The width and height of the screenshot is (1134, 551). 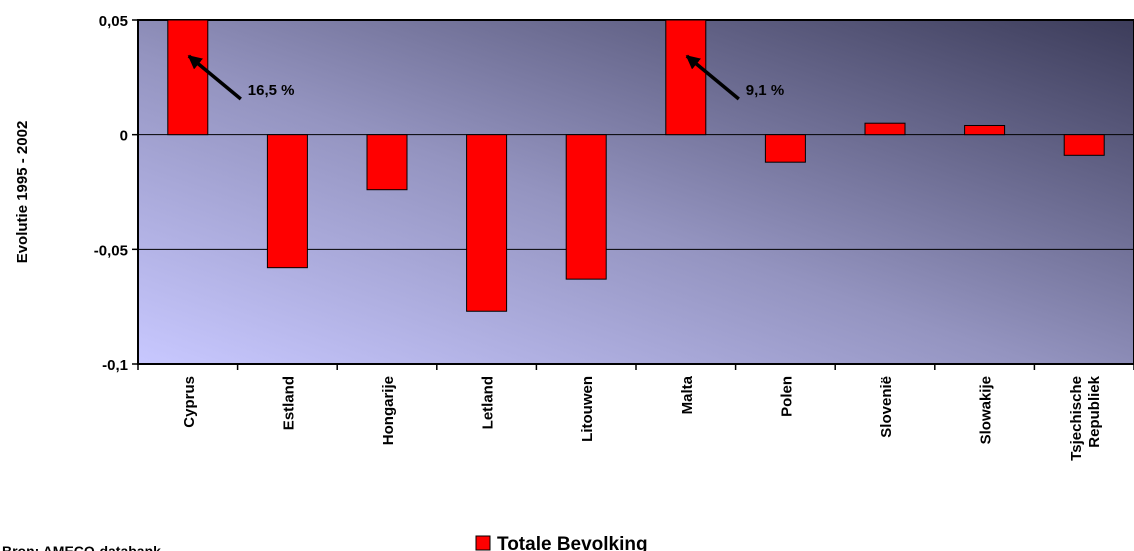 I want to click on legend-swatch, so click(x=483, y=543).